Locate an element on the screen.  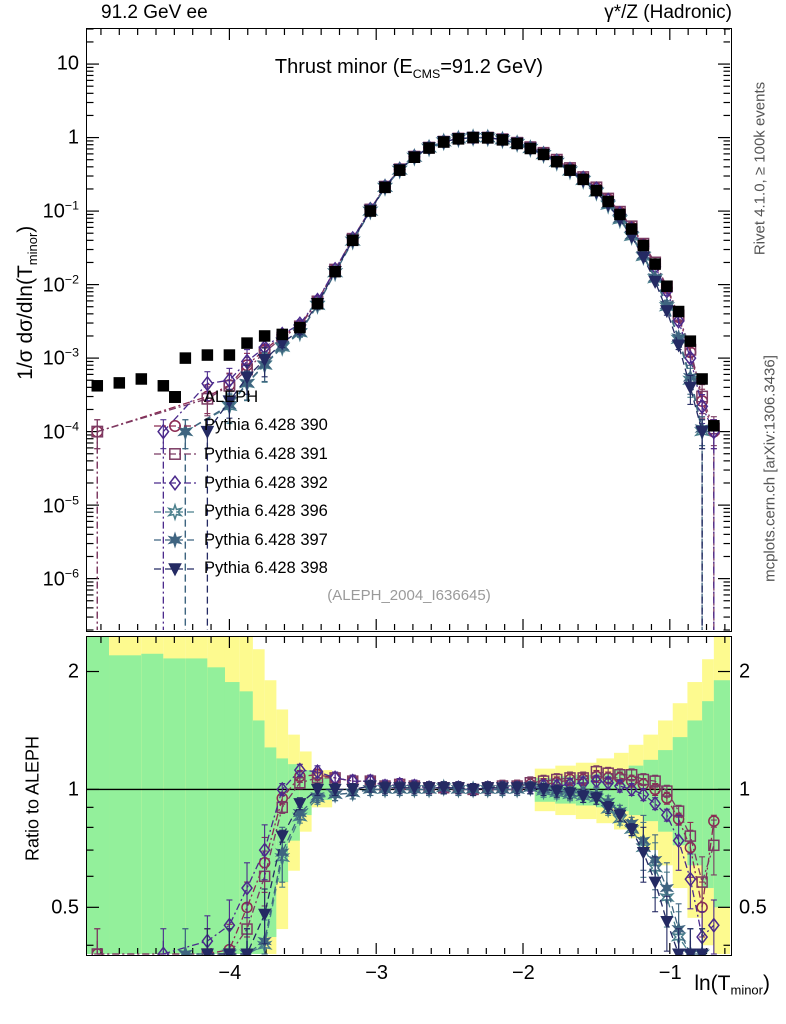
legend-item-5: Pythia 6.428 397 is located at coordinates (240, 540).